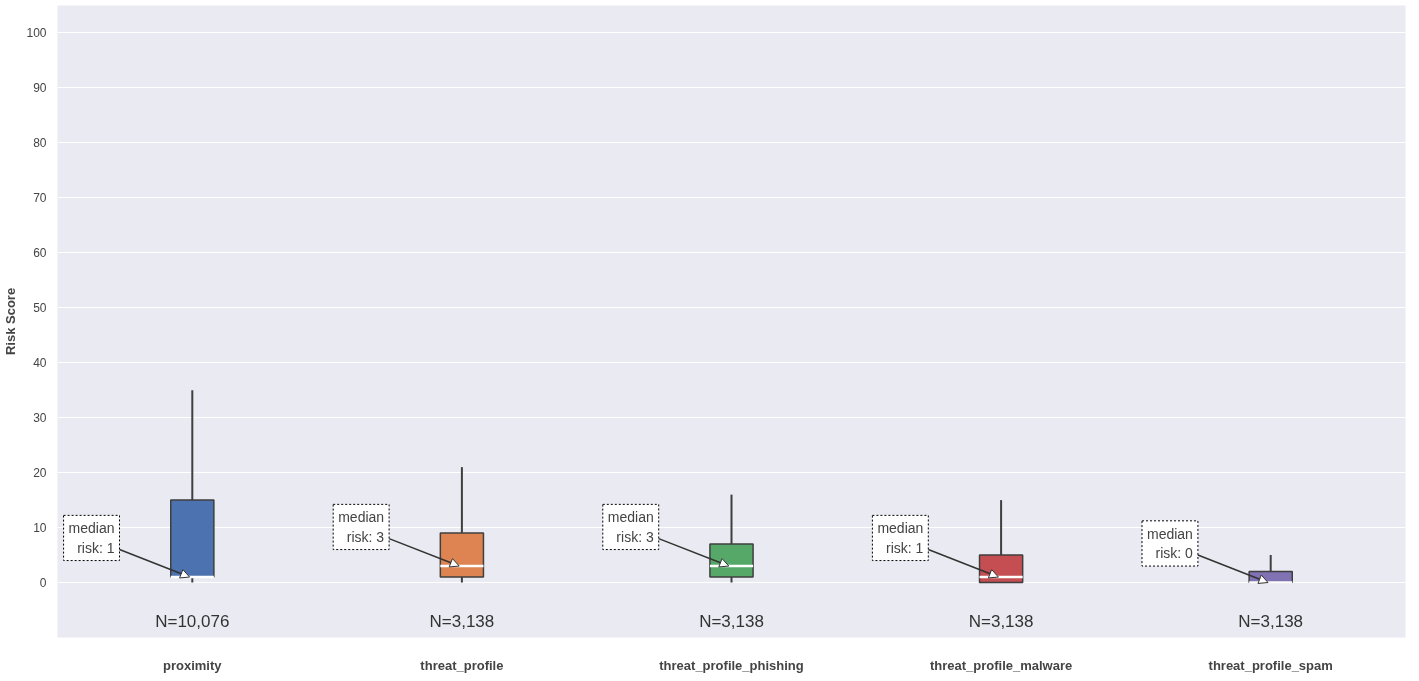 Image resolution: width=1419 pixels, height=681 pixels. I want to click on y-tick-label: 40, so click(40, 363).